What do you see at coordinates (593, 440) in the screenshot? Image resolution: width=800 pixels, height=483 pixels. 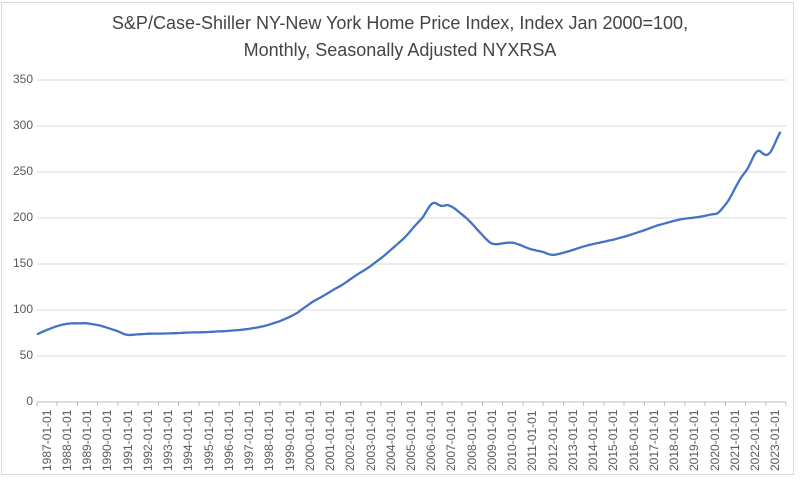 I see `x-axis-tick-label: 2014-01-01` at bounding box center [593, 440].